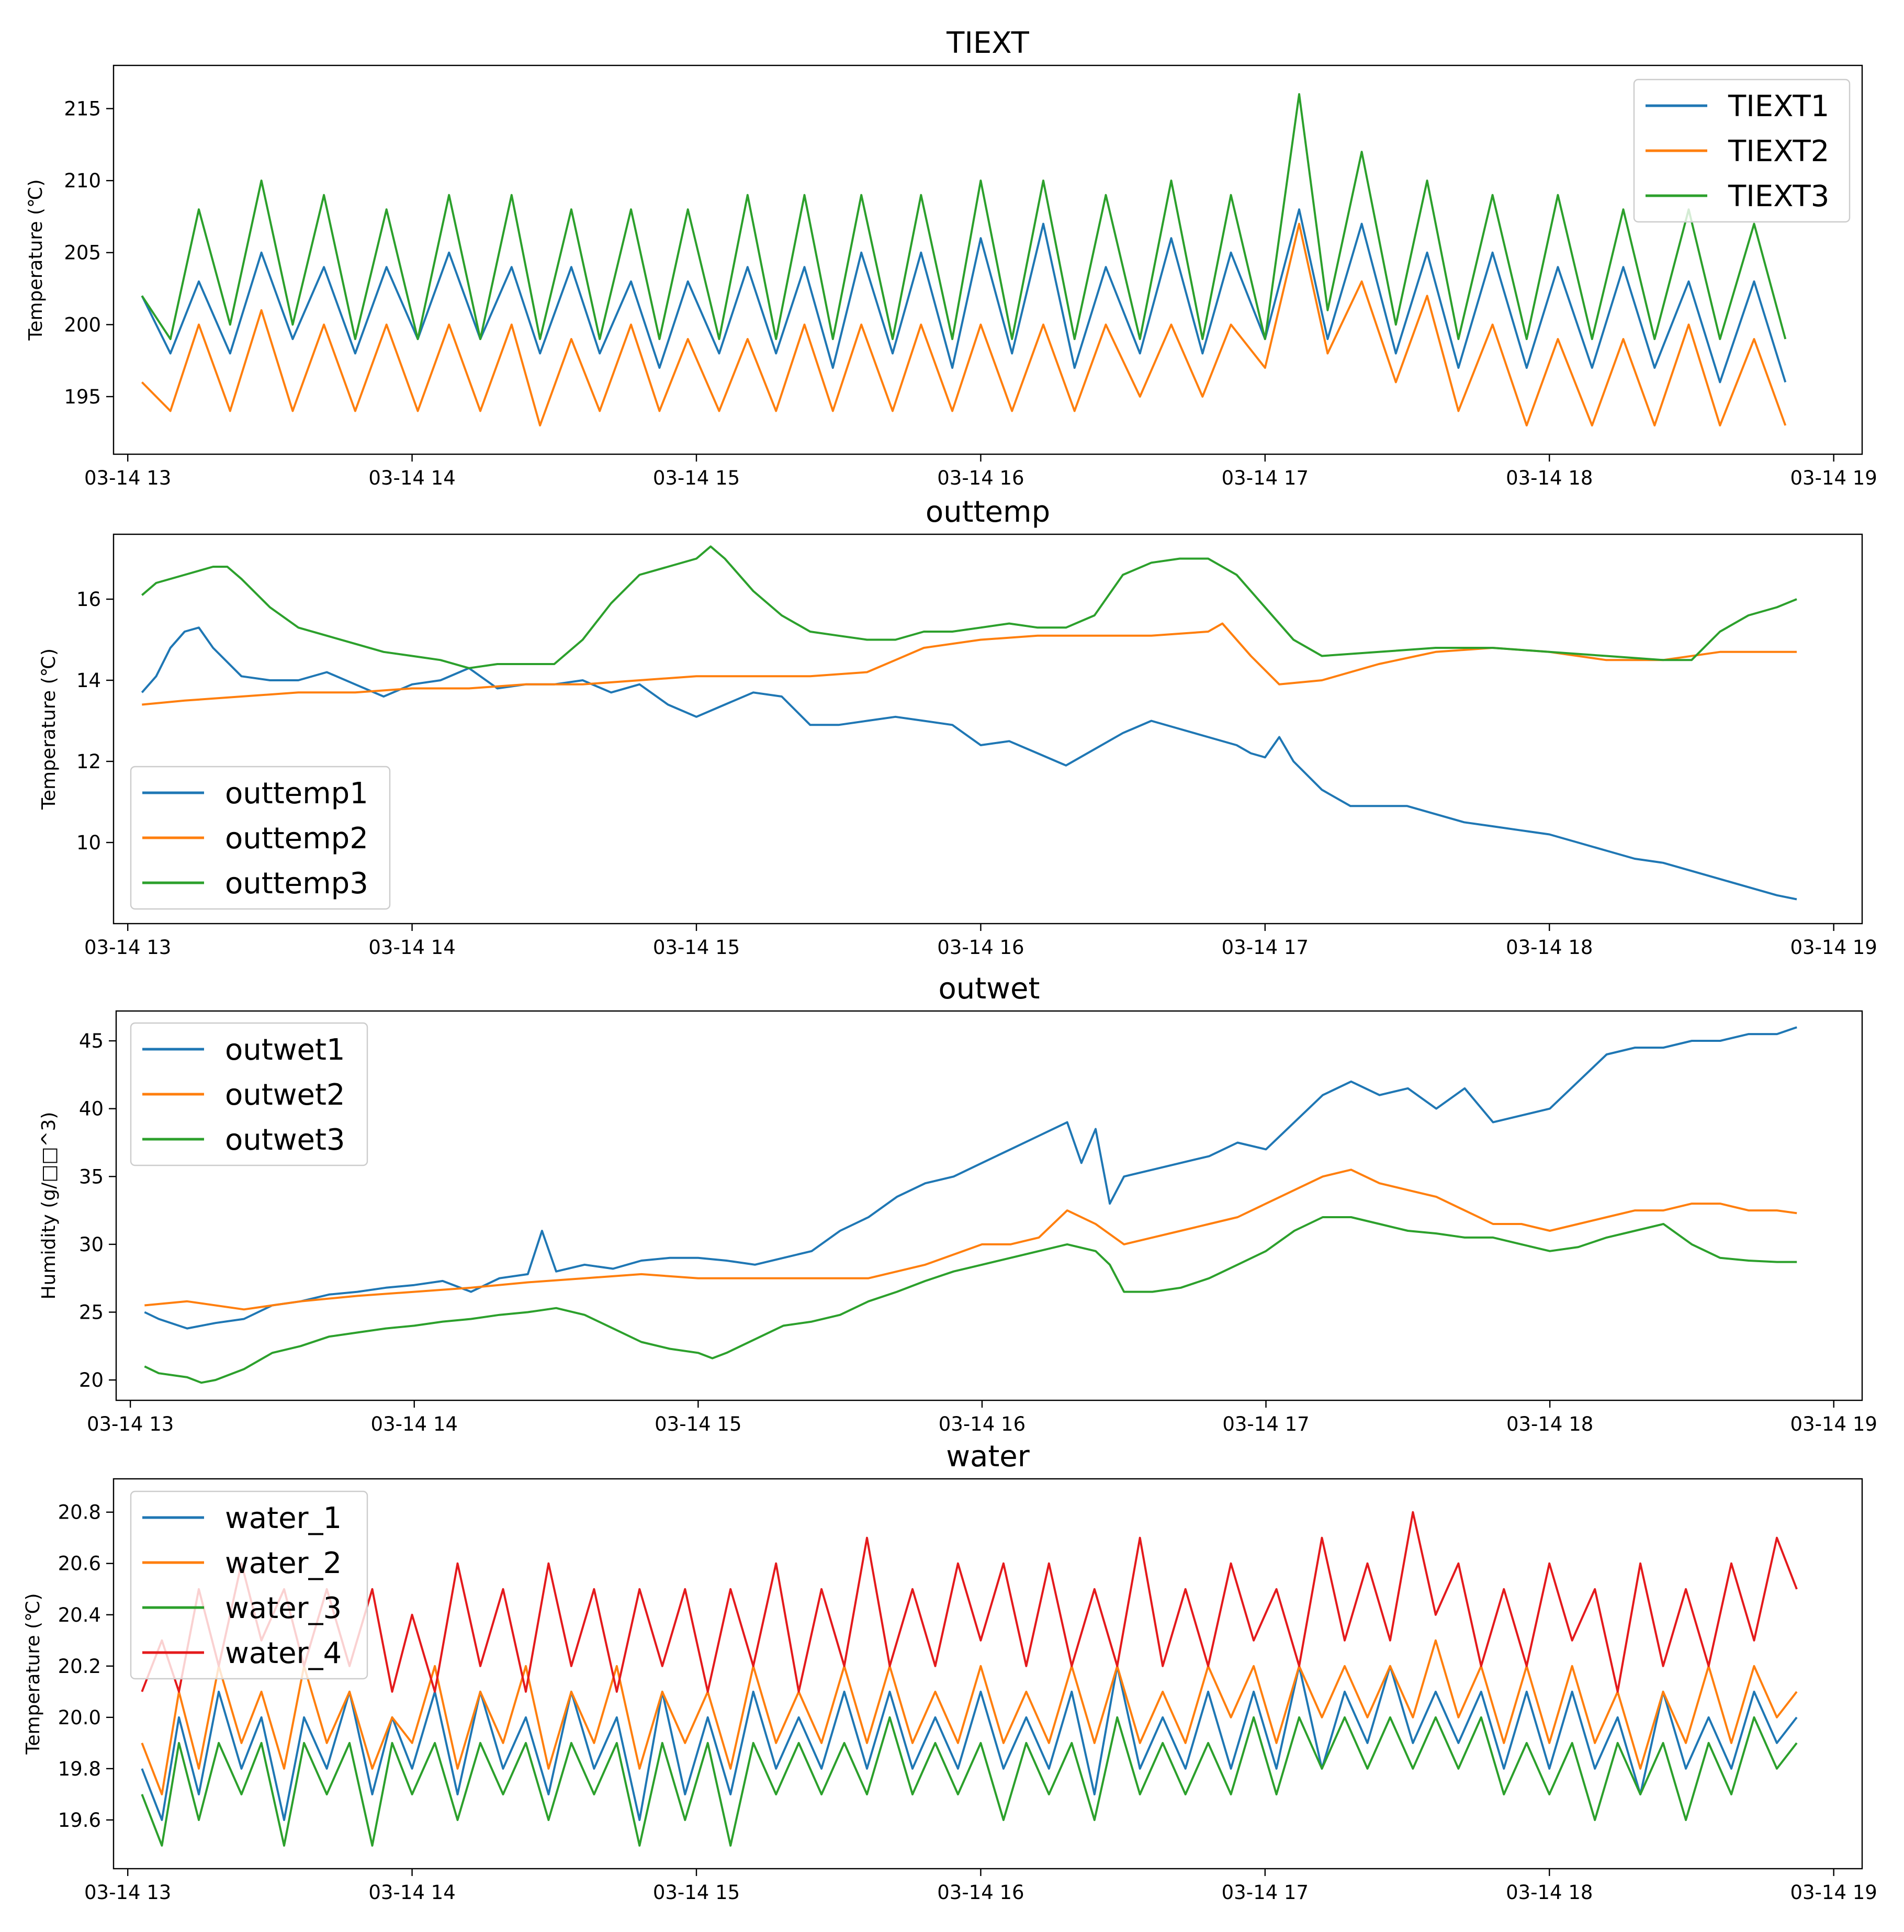  What do you see at coordinates (989, 989) in the screenshot?
I see `chart-title: outwet` at bounding box center [989, 989].